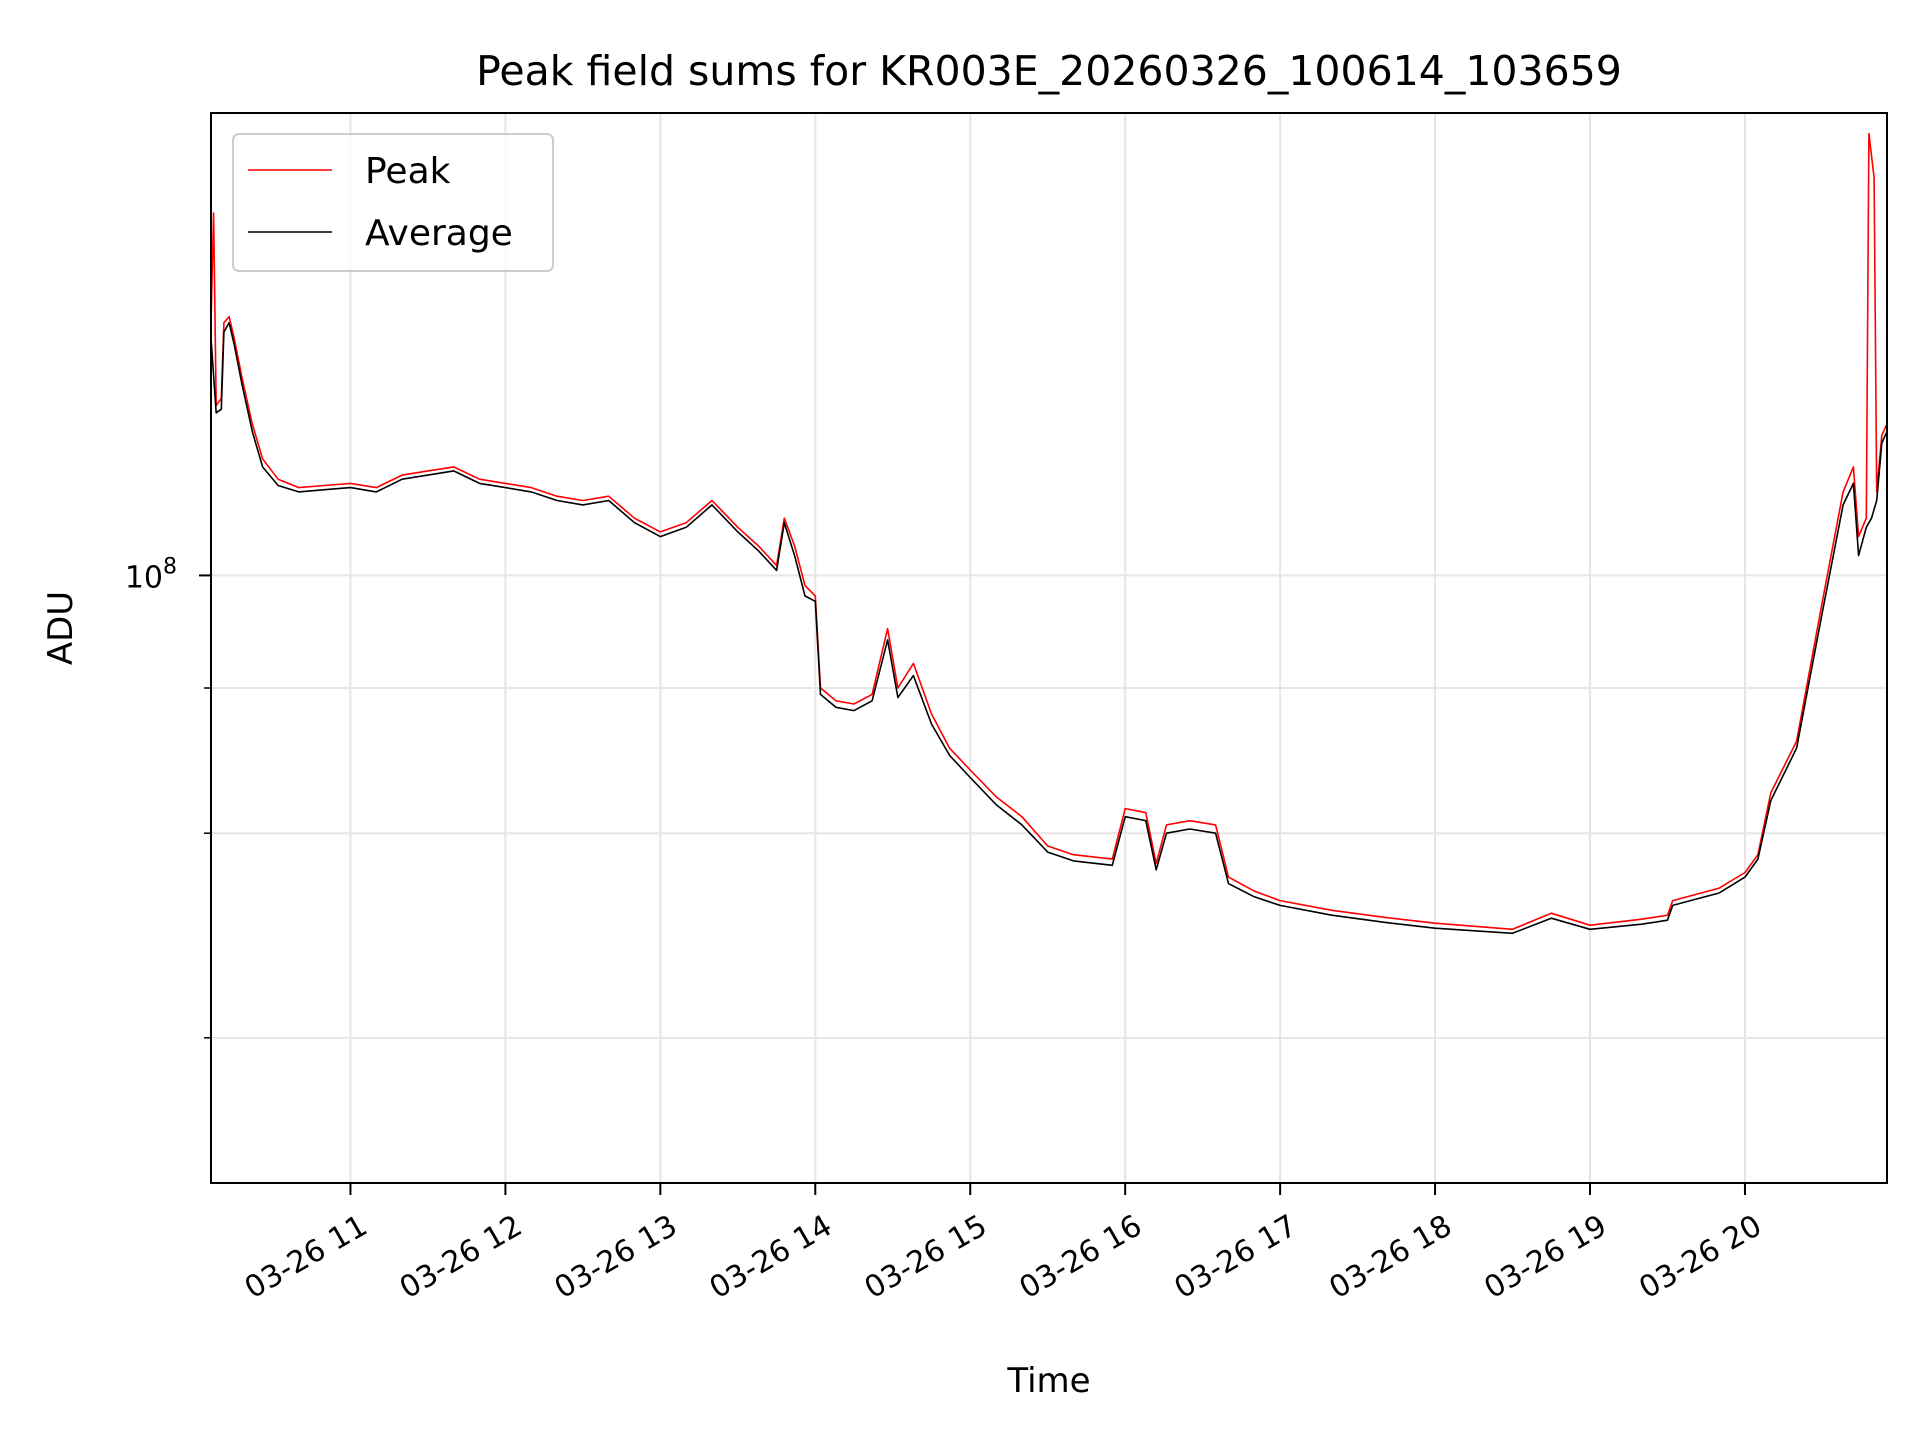  Describe the element at coordinates (61, 628) in the screenshot. I see `y-axis-label: ADU` at that location.